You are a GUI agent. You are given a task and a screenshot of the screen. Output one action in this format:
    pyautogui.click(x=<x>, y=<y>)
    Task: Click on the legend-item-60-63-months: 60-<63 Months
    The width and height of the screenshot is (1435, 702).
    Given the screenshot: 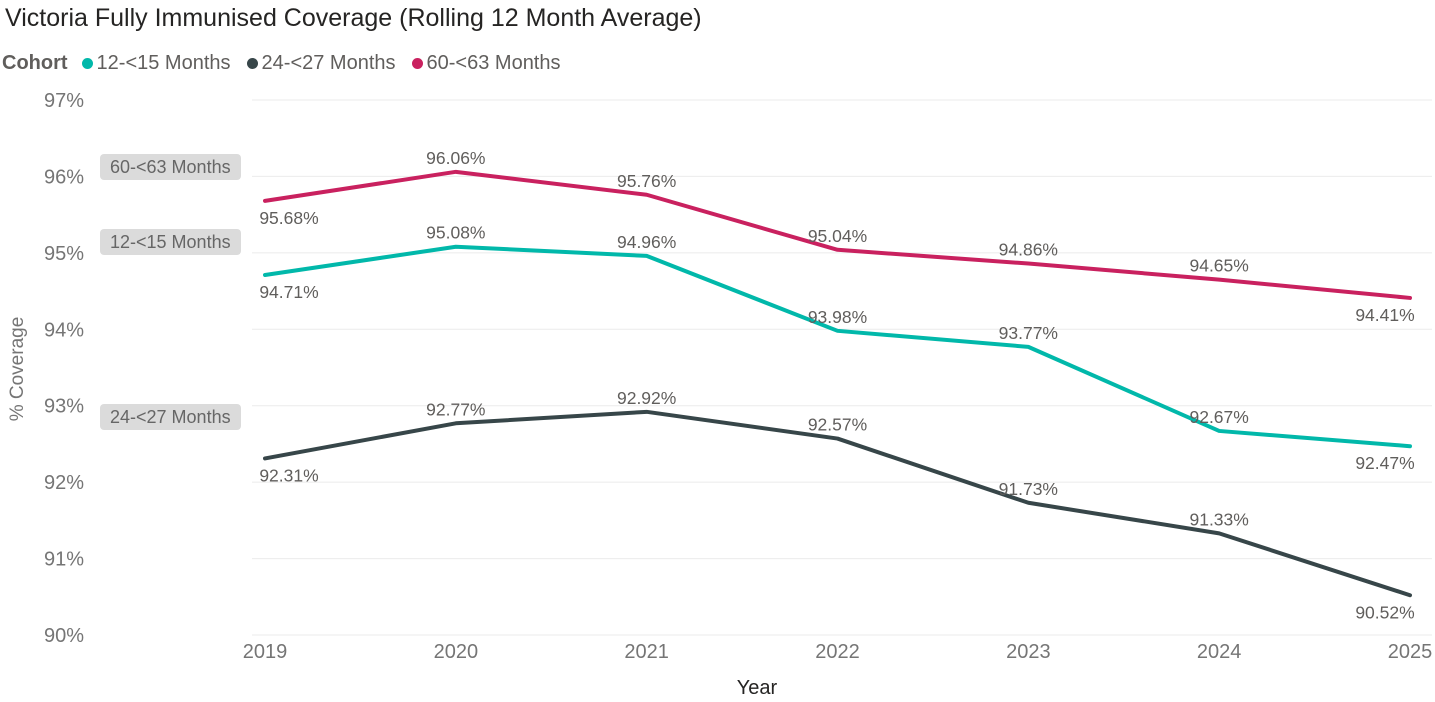 What is the action you would take?
    pyautogui.click(x=486, y=63)
    